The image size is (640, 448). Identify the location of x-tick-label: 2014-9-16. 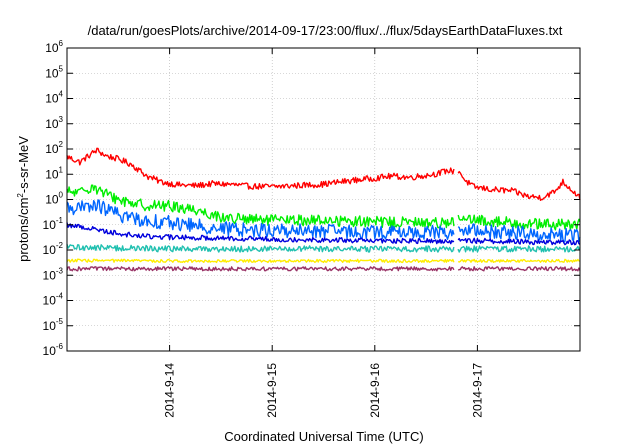
(375, 390).